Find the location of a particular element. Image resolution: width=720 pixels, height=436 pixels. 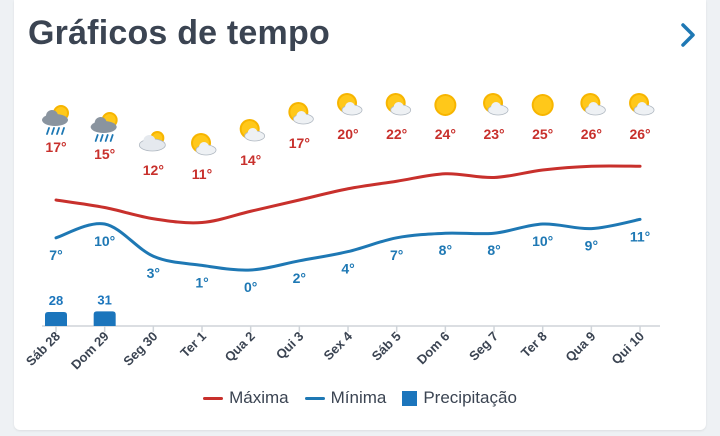

legend-item-min: Mínima is located at coordinates (345, 398).